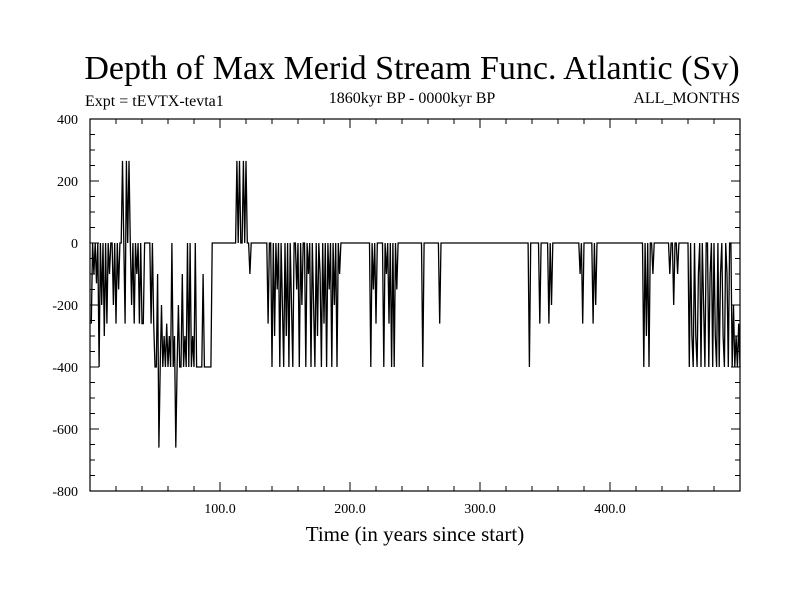 The width and height of the screenshot is (800, 600). Describe the element at coordinates (610, 509) in the screenshot. I see `x-tick-label: 400.0` at that location.